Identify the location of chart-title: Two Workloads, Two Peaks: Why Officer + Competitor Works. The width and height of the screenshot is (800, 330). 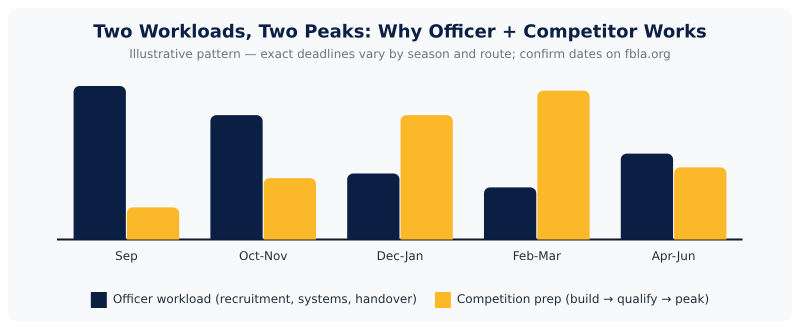
(400, 31).